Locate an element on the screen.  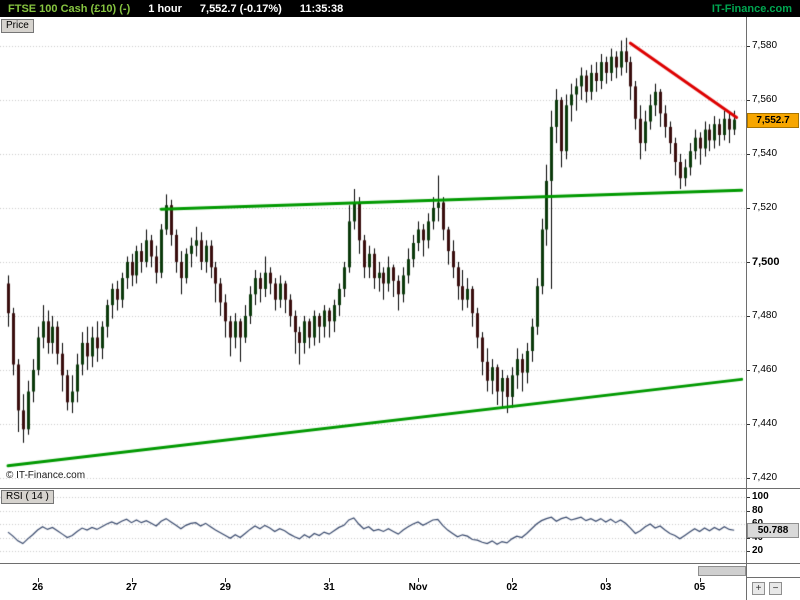
time-axis-label: 27 is located at coordinates (131, 587).